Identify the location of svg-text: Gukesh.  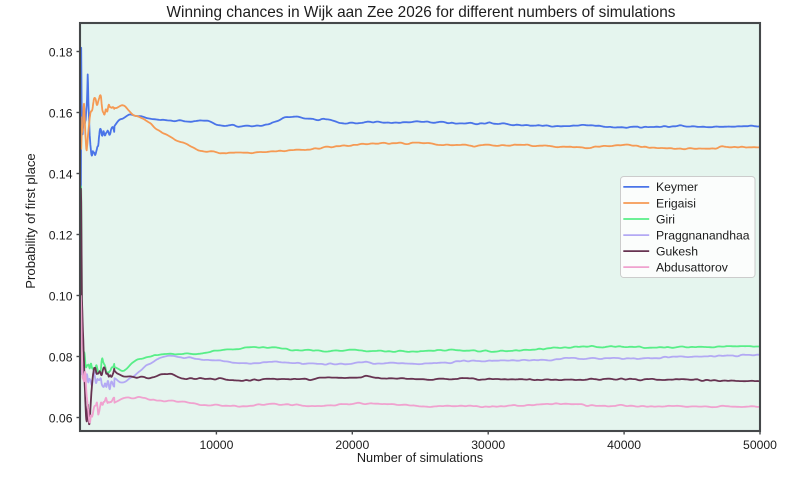
(677, 251).